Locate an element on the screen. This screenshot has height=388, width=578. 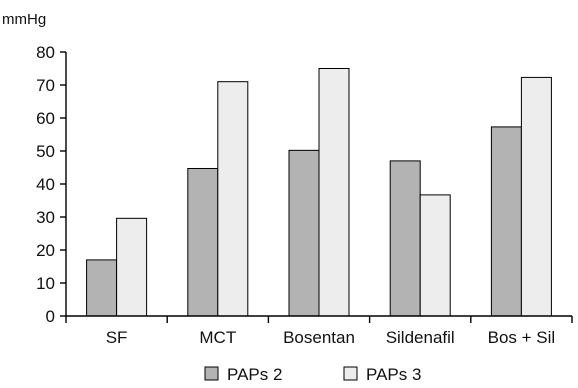
y-tick-label: 80 is located at coordinates (45, 52).